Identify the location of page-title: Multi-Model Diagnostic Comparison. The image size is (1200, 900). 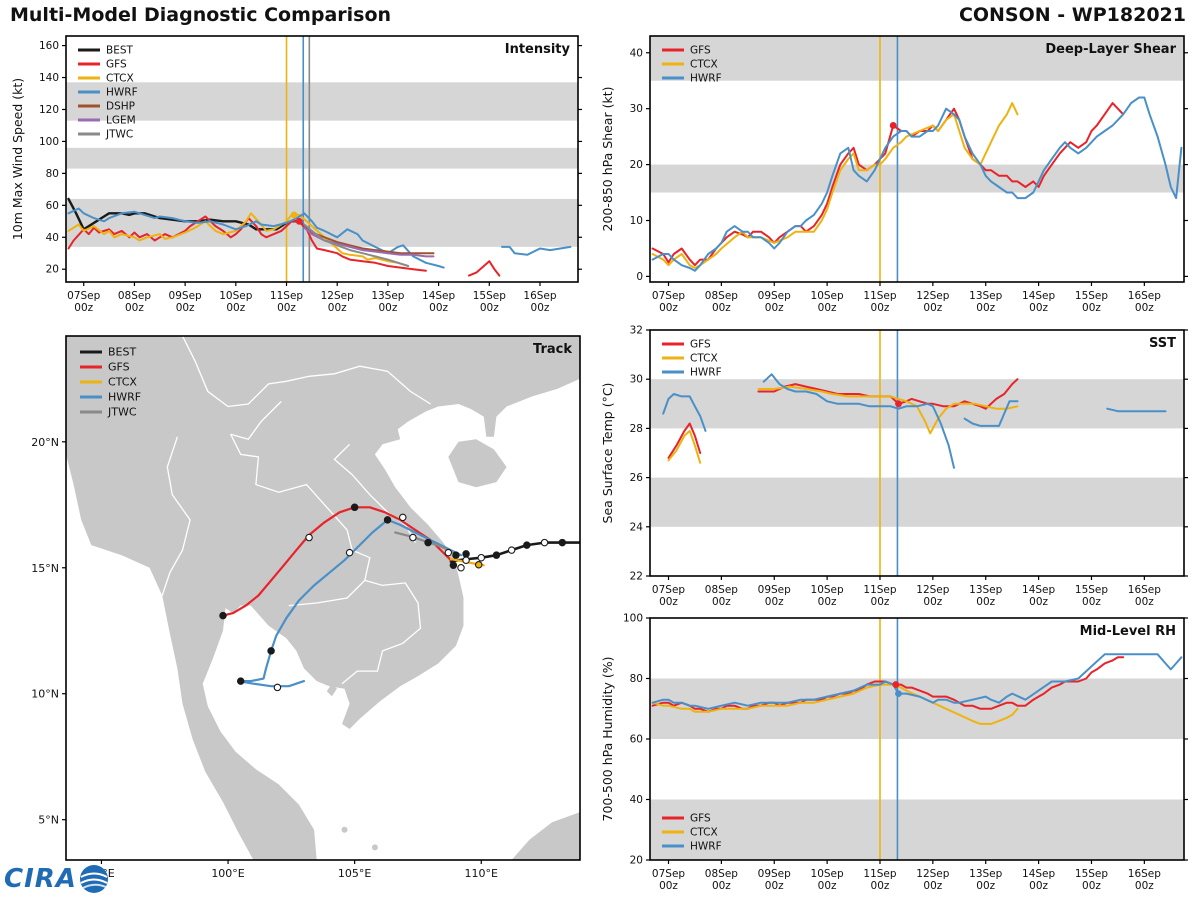
(201, 15).